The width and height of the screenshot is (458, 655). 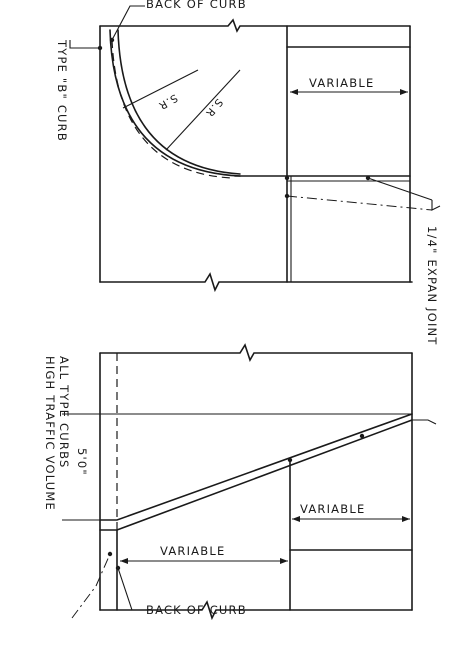 I want to click on expansion-joint-label: 1/4" EXPAN JOINT, so click(x=432, y=286).